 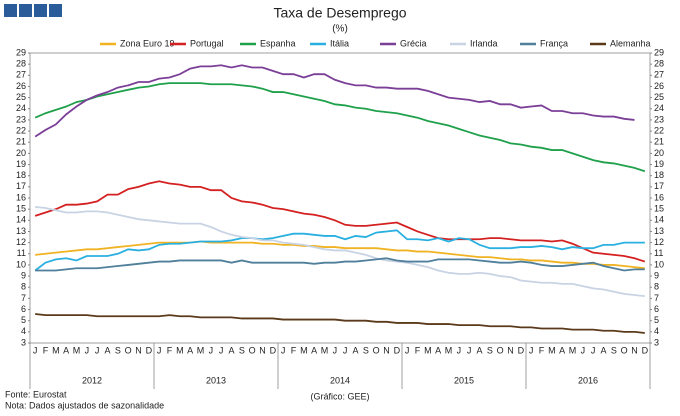 What do you see at coordinates (21, 175) in the screenshot?
I see `y-tick-label: 18` at bounding box center [21, 175].